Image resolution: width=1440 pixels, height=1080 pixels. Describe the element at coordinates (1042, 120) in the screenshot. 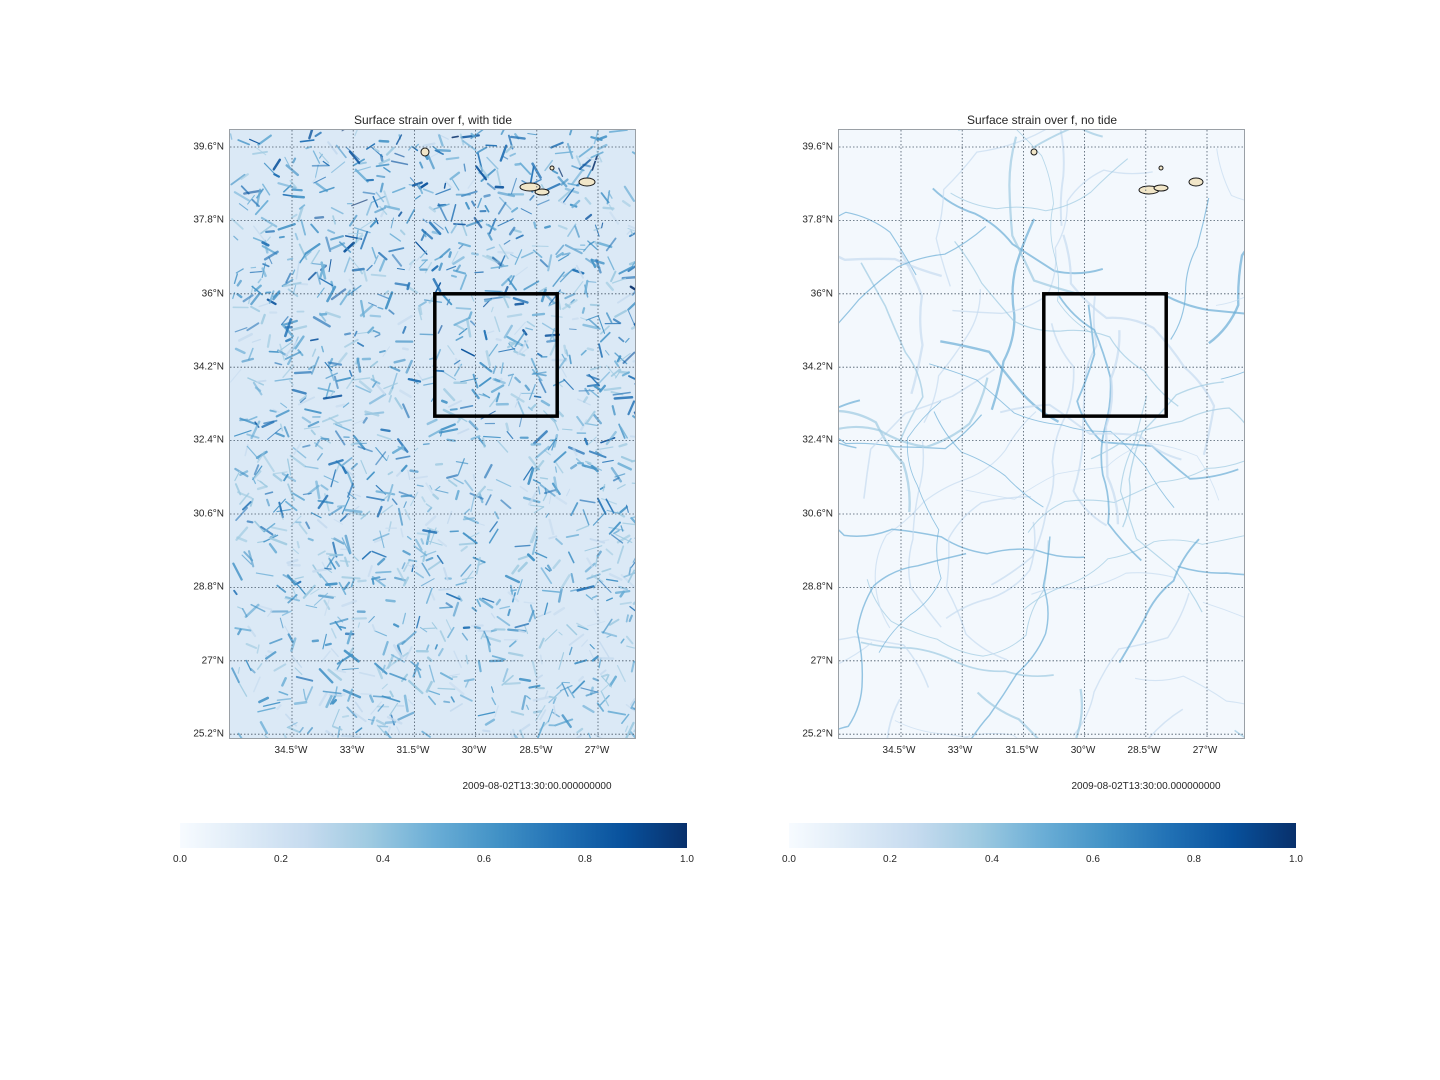

I see `map-title: Surface strain over f, no tide` at that location.